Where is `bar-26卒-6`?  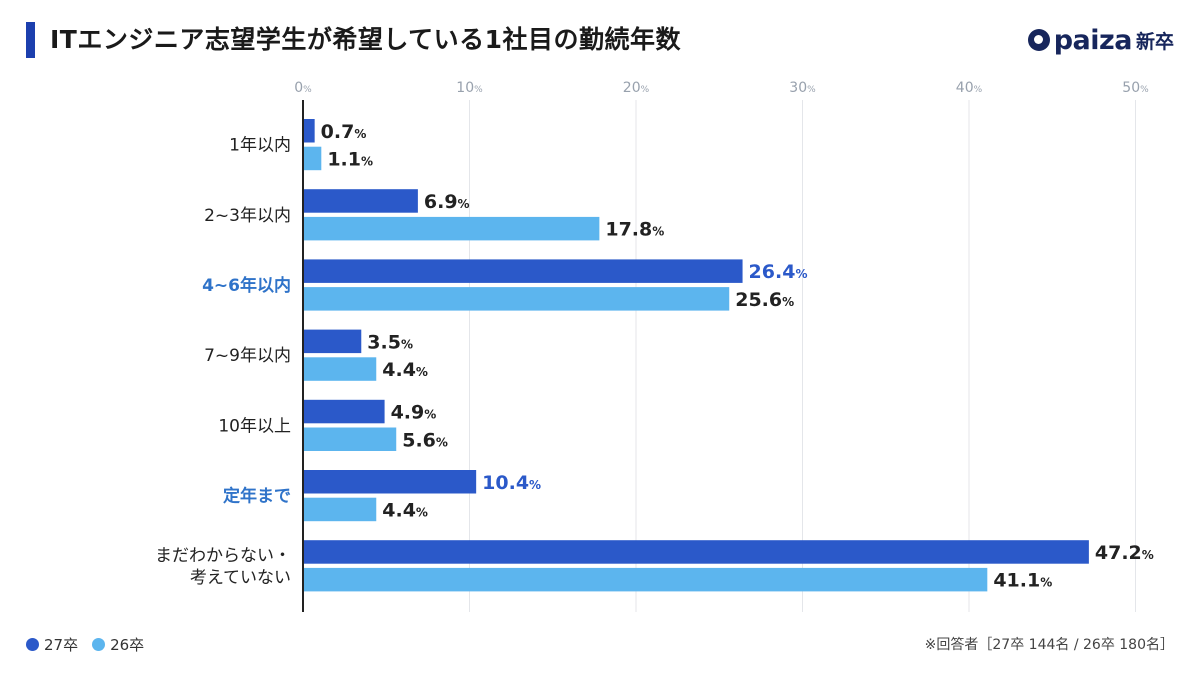
bar-26卒-6 is located at coordinates (645, 579).